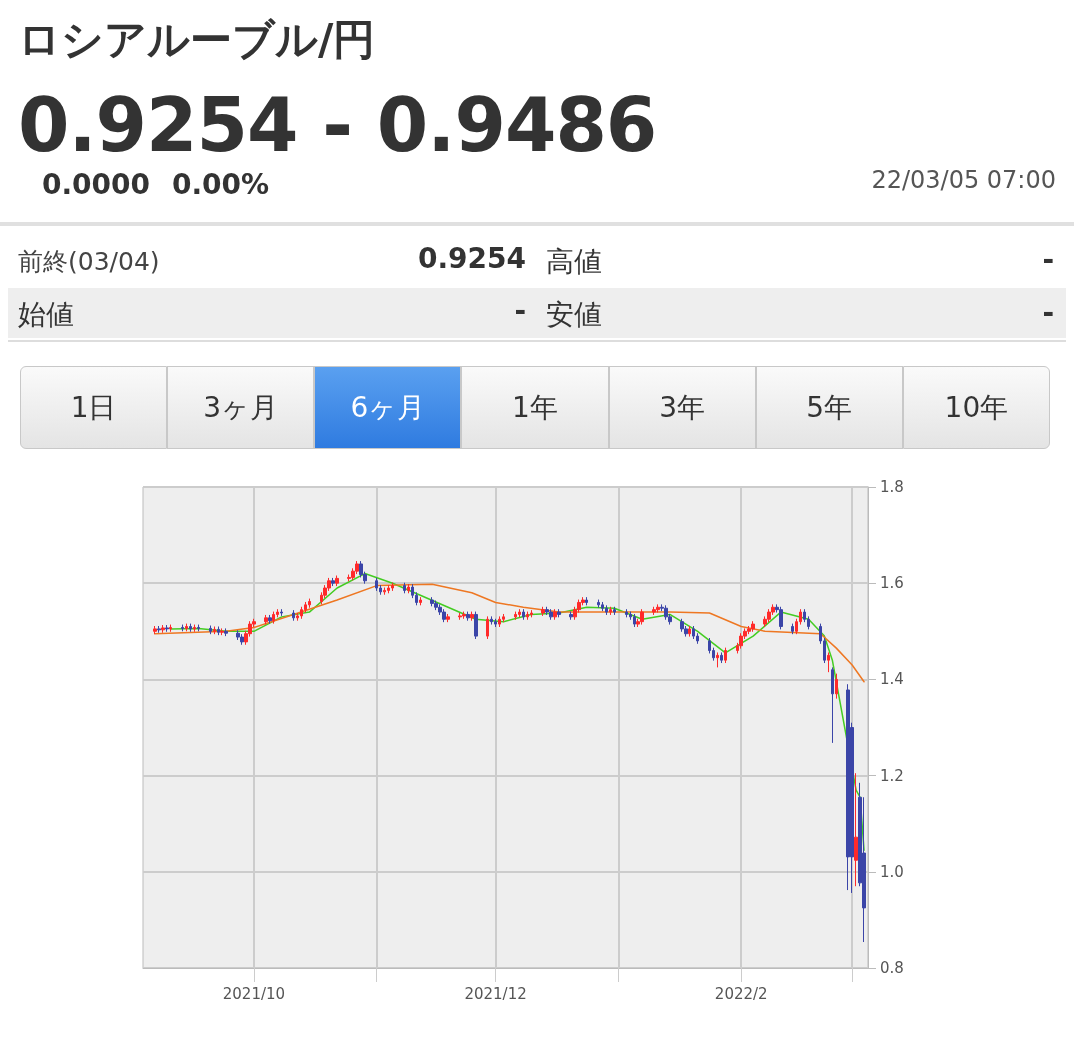 This screenshot has height=1040, width=1074. I want to click on text: 前終(03/04), so click(89, 262).